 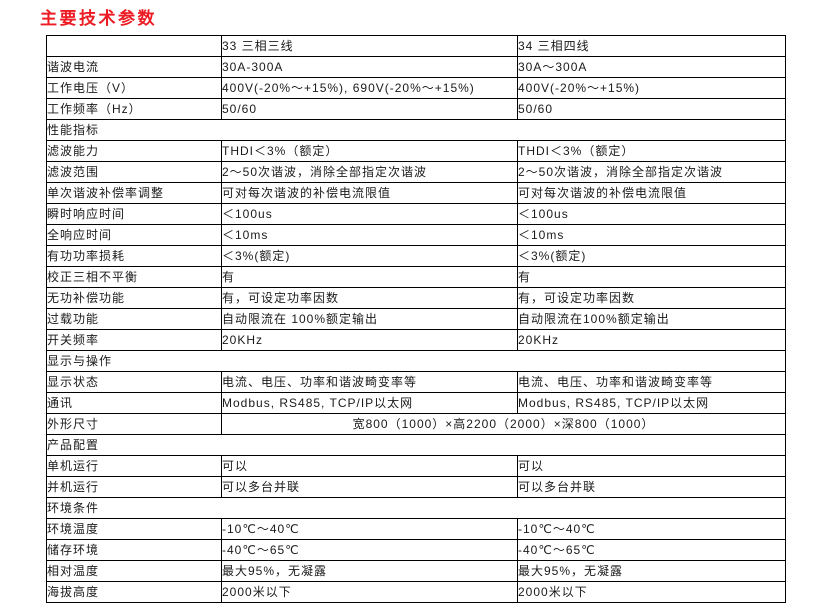 I want to click on spec-value-cell-33: 50/60, so click(x=369, y=109).